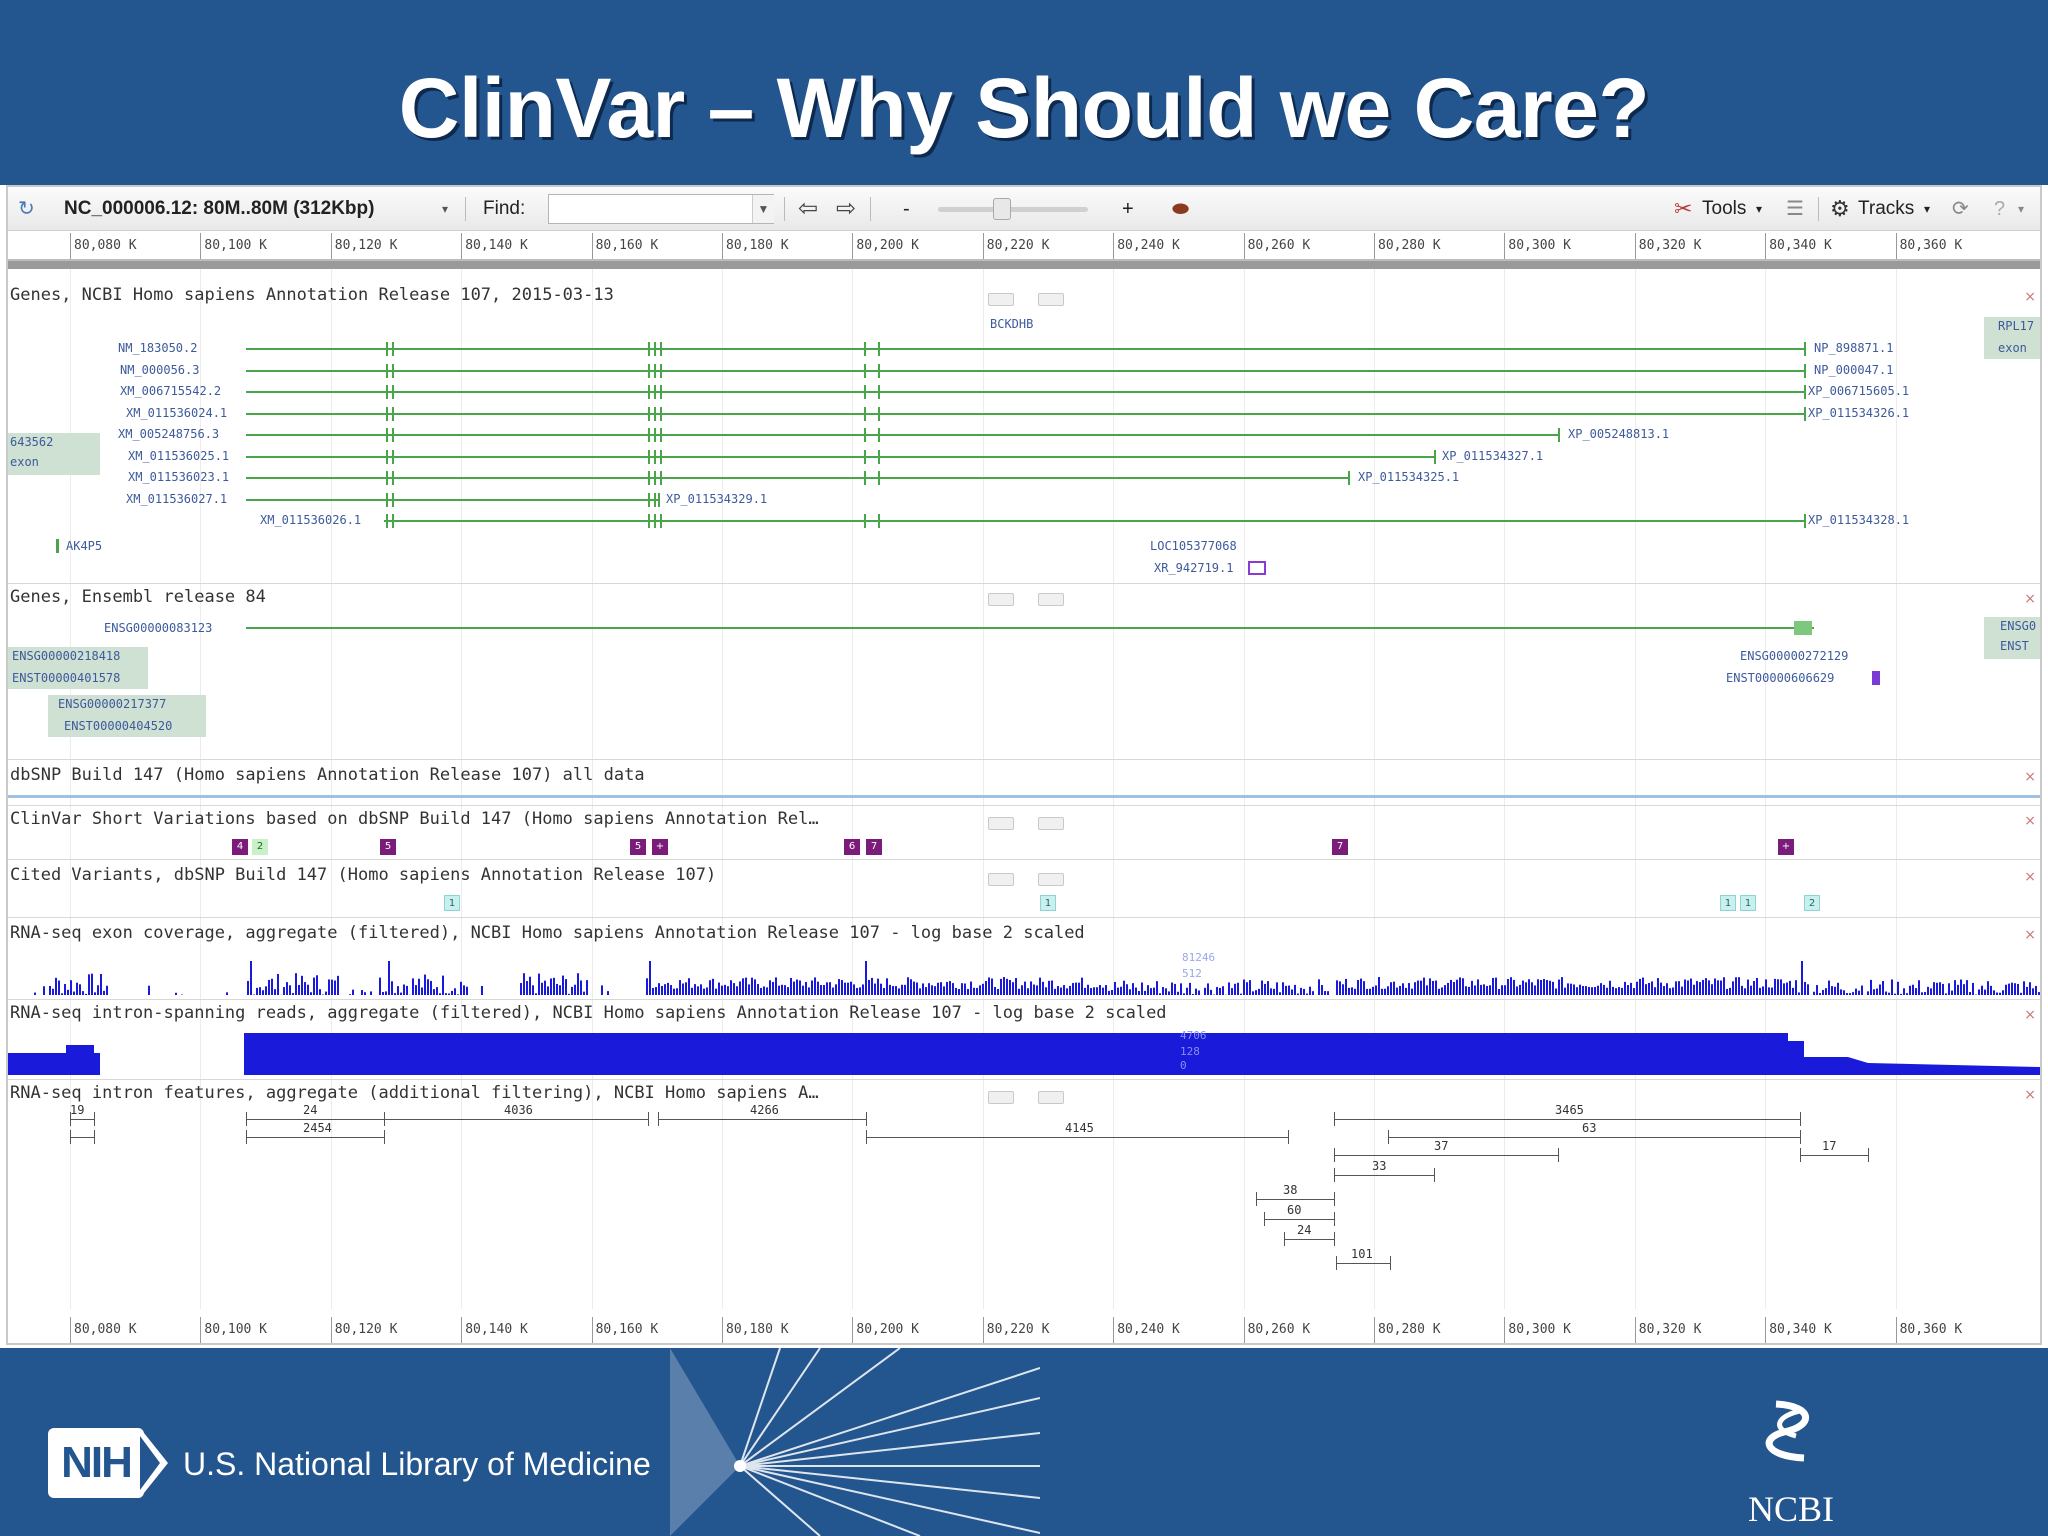 The width and height of the screenshot is (2048, 1536). What do you see at coordinates (1683, 208) in the screenshot?
I see `tools-icon: ✂` at bounding box center [1683, 208].